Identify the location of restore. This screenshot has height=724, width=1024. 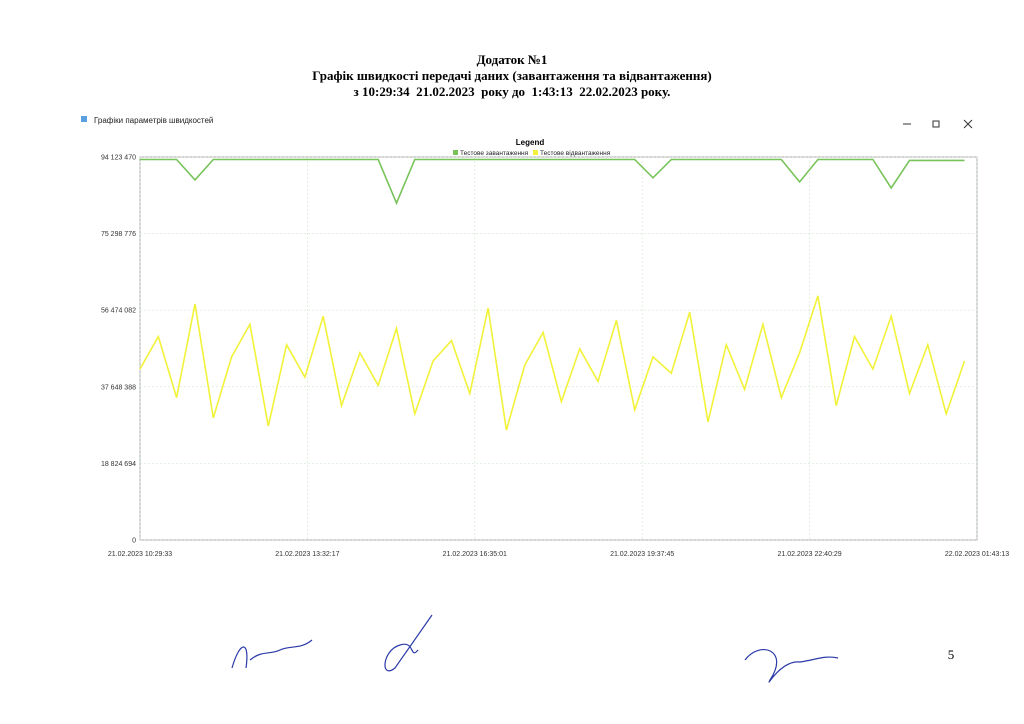
(936, 124).